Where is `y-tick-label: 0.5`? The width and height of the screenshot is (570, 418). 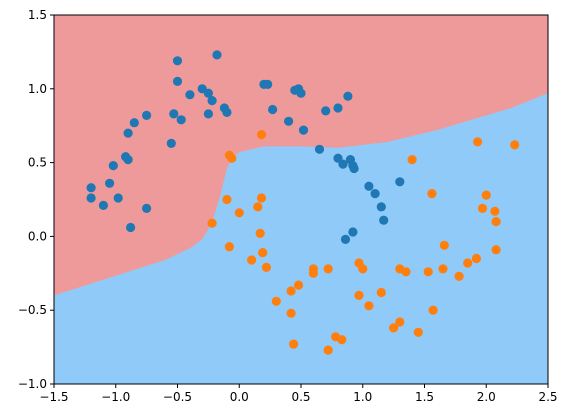
y-tick-label: 0.5 is located at coordinates (37, 163).